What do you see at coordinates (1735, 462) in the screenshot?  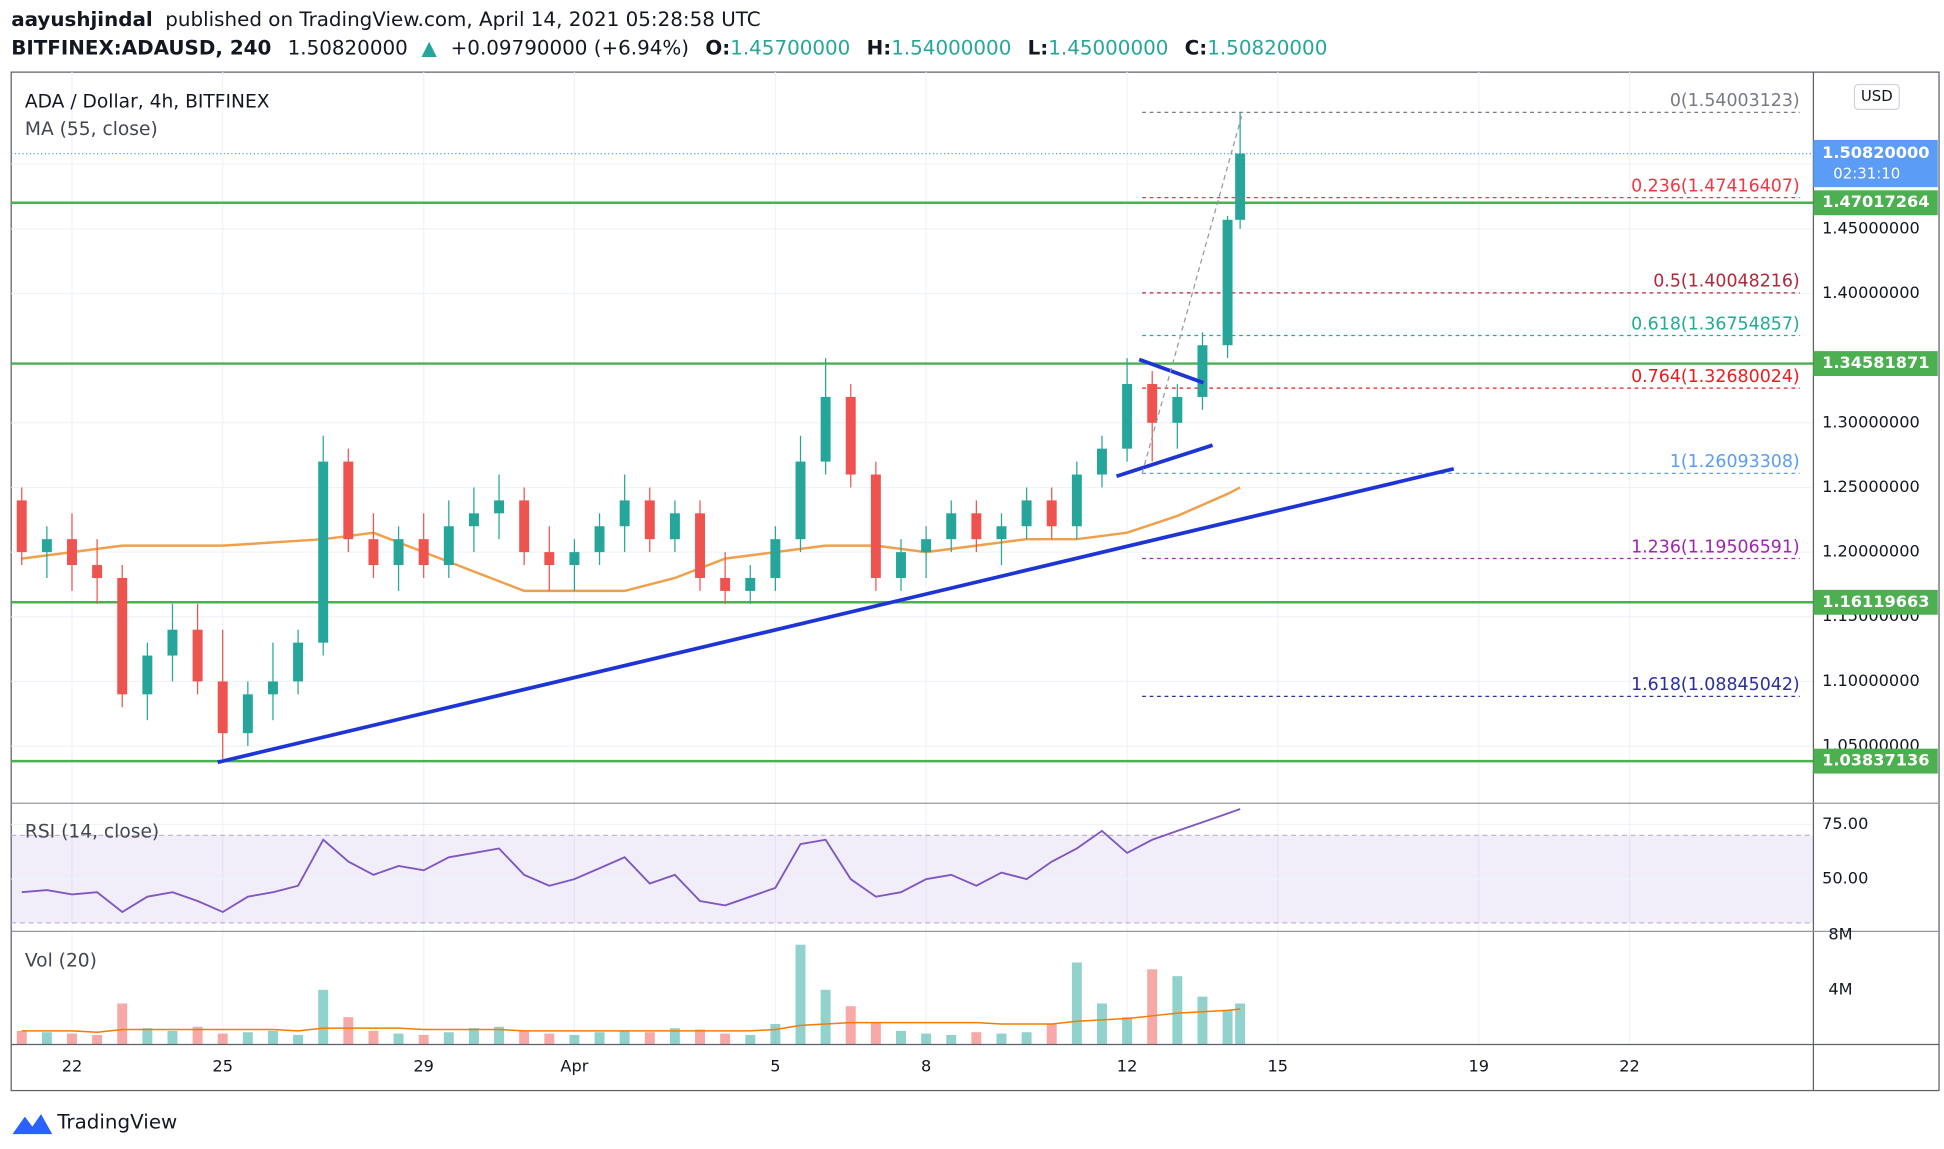 I see `fib-label: 1(1.26093308)` at bounding box center [1735, 462].